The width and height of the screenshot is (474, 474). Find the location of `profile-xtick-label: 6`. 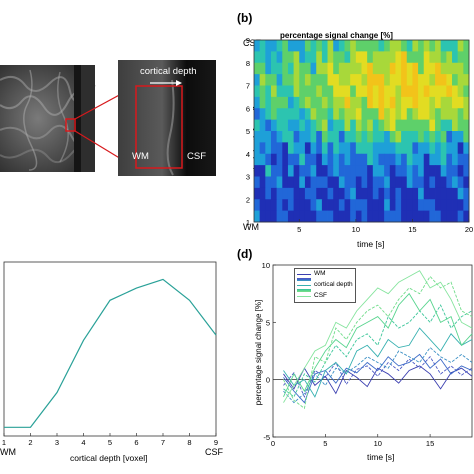

profile-xtick-label: 6 is located at coordinates (136, 442).